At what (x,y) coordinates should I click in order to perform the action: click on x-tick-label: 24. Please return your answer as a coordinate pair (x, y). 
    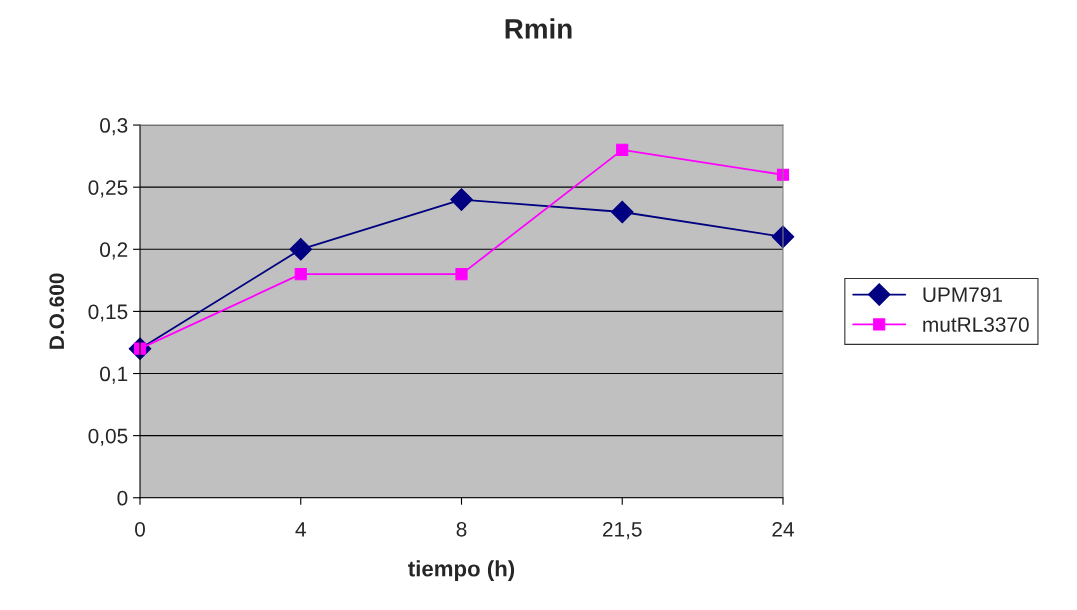
    Looking at the image, I should click on (783, 529).